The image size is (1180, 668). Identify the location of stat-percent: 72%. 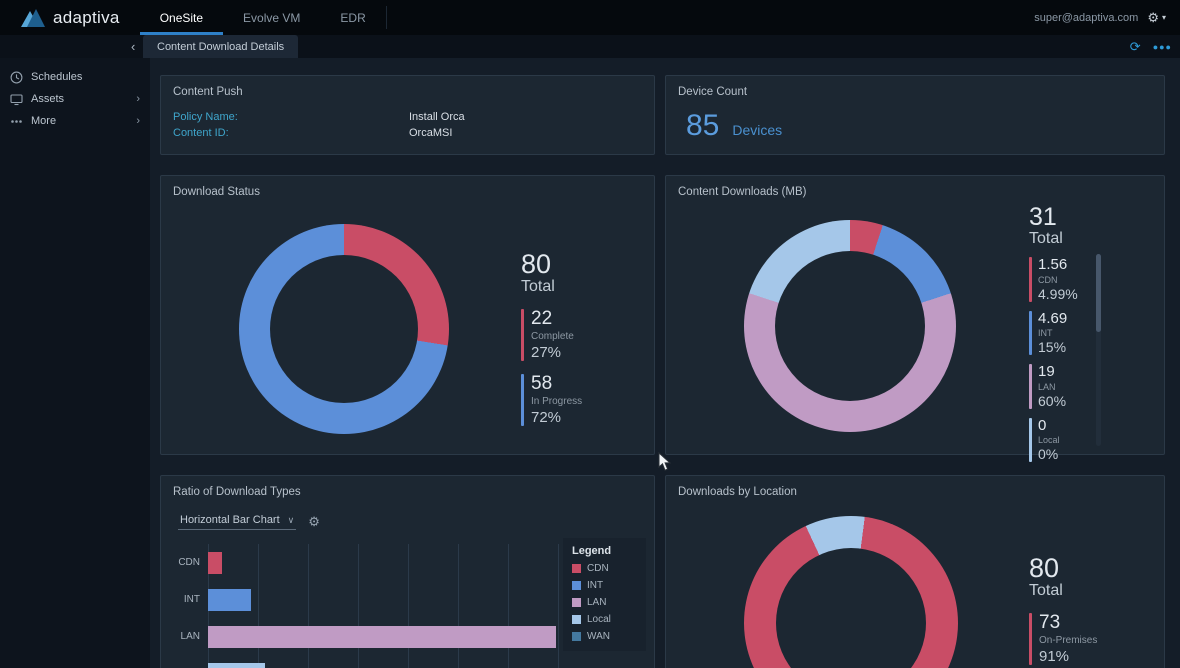
(546, 418).